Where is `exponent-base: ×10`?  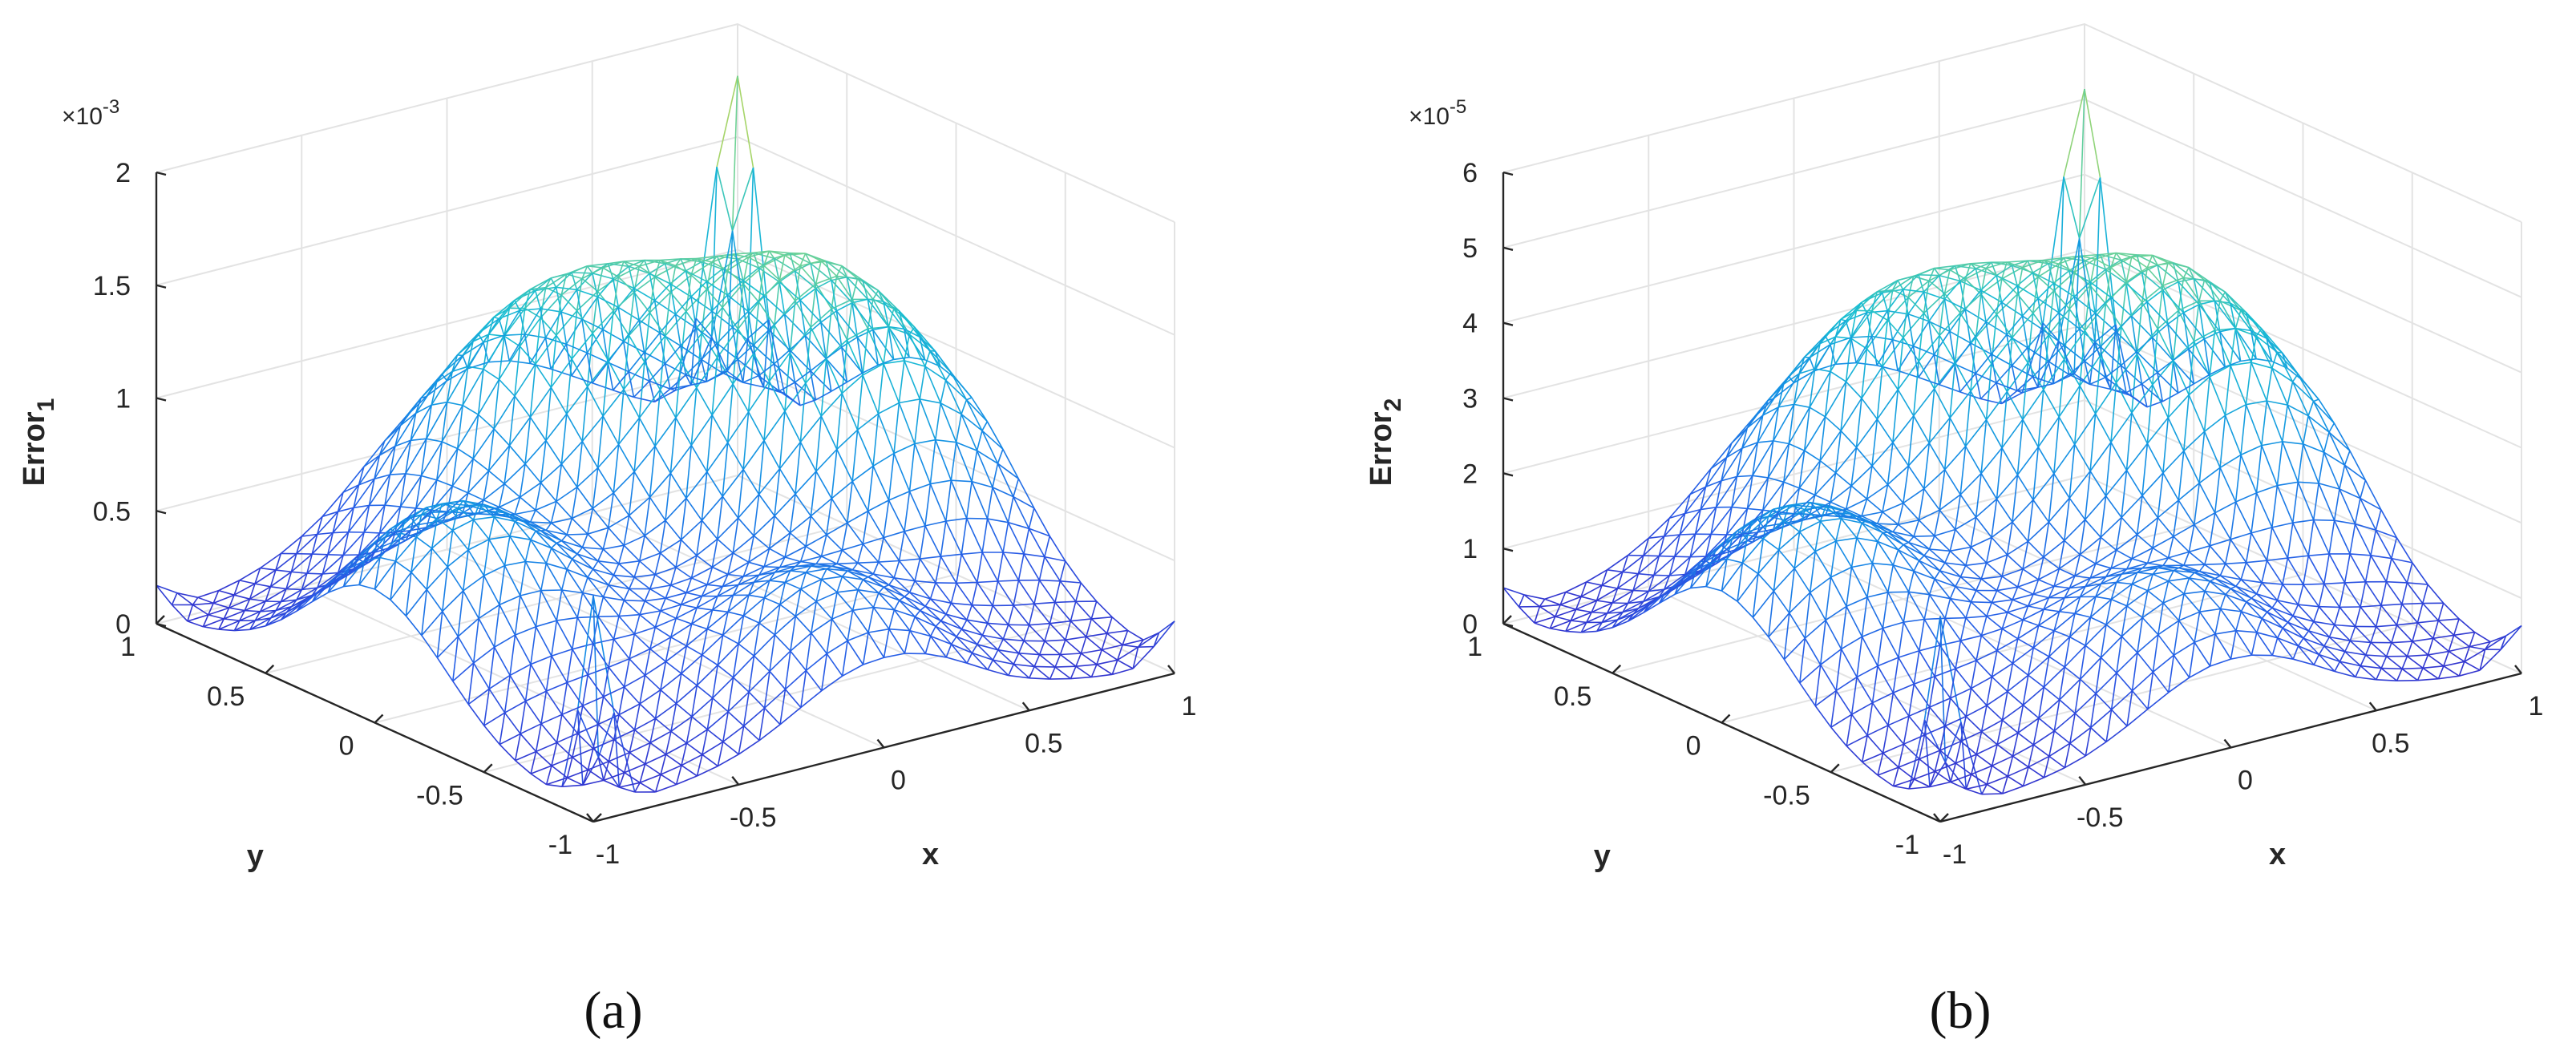
exponent-base: ×10 is located at coordinates (1429, 117).